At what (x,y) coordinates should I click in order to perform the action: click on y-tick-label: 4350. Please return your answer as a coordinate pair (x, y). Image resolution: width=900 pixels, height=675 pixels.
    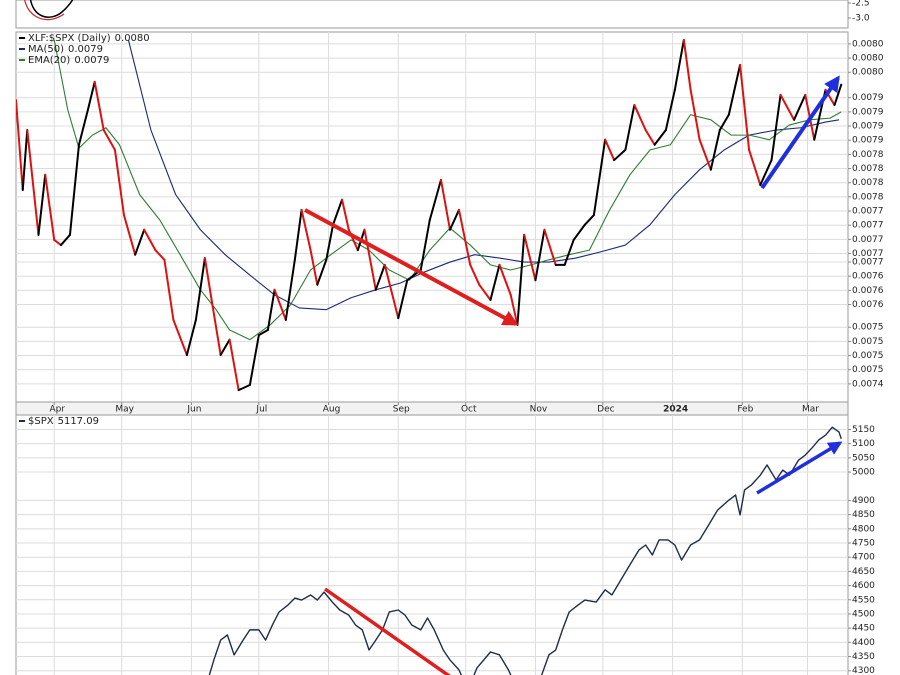
    Looking at the image, I should click on (863, 657).